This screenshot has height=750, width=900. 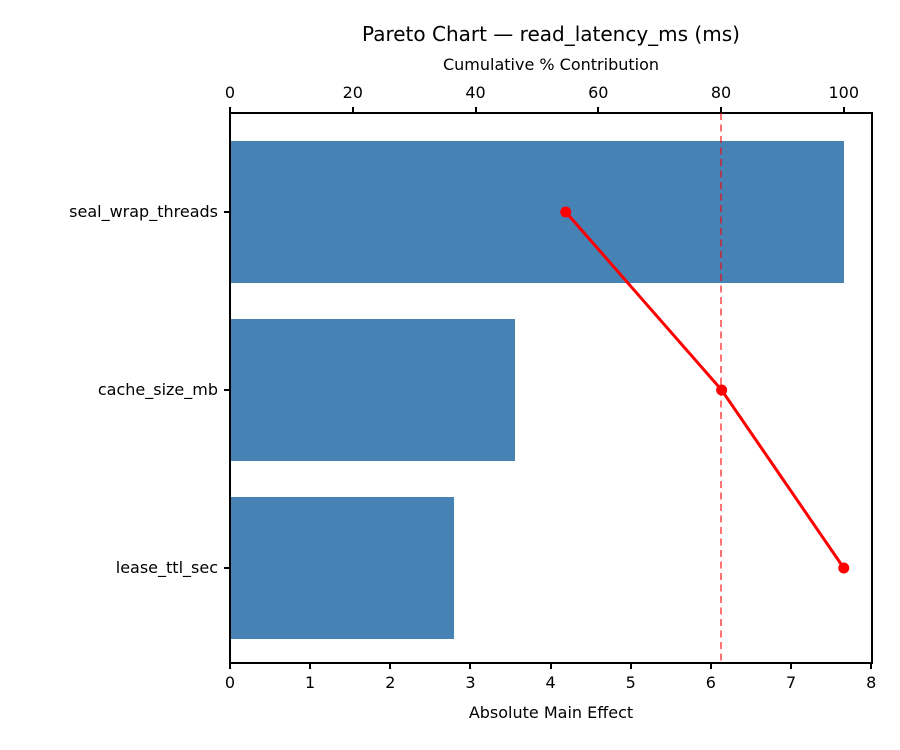 What do you see at coordinates (551, 113) in the screenshot?
I see `top-spine` at bounding box center [551, 113].